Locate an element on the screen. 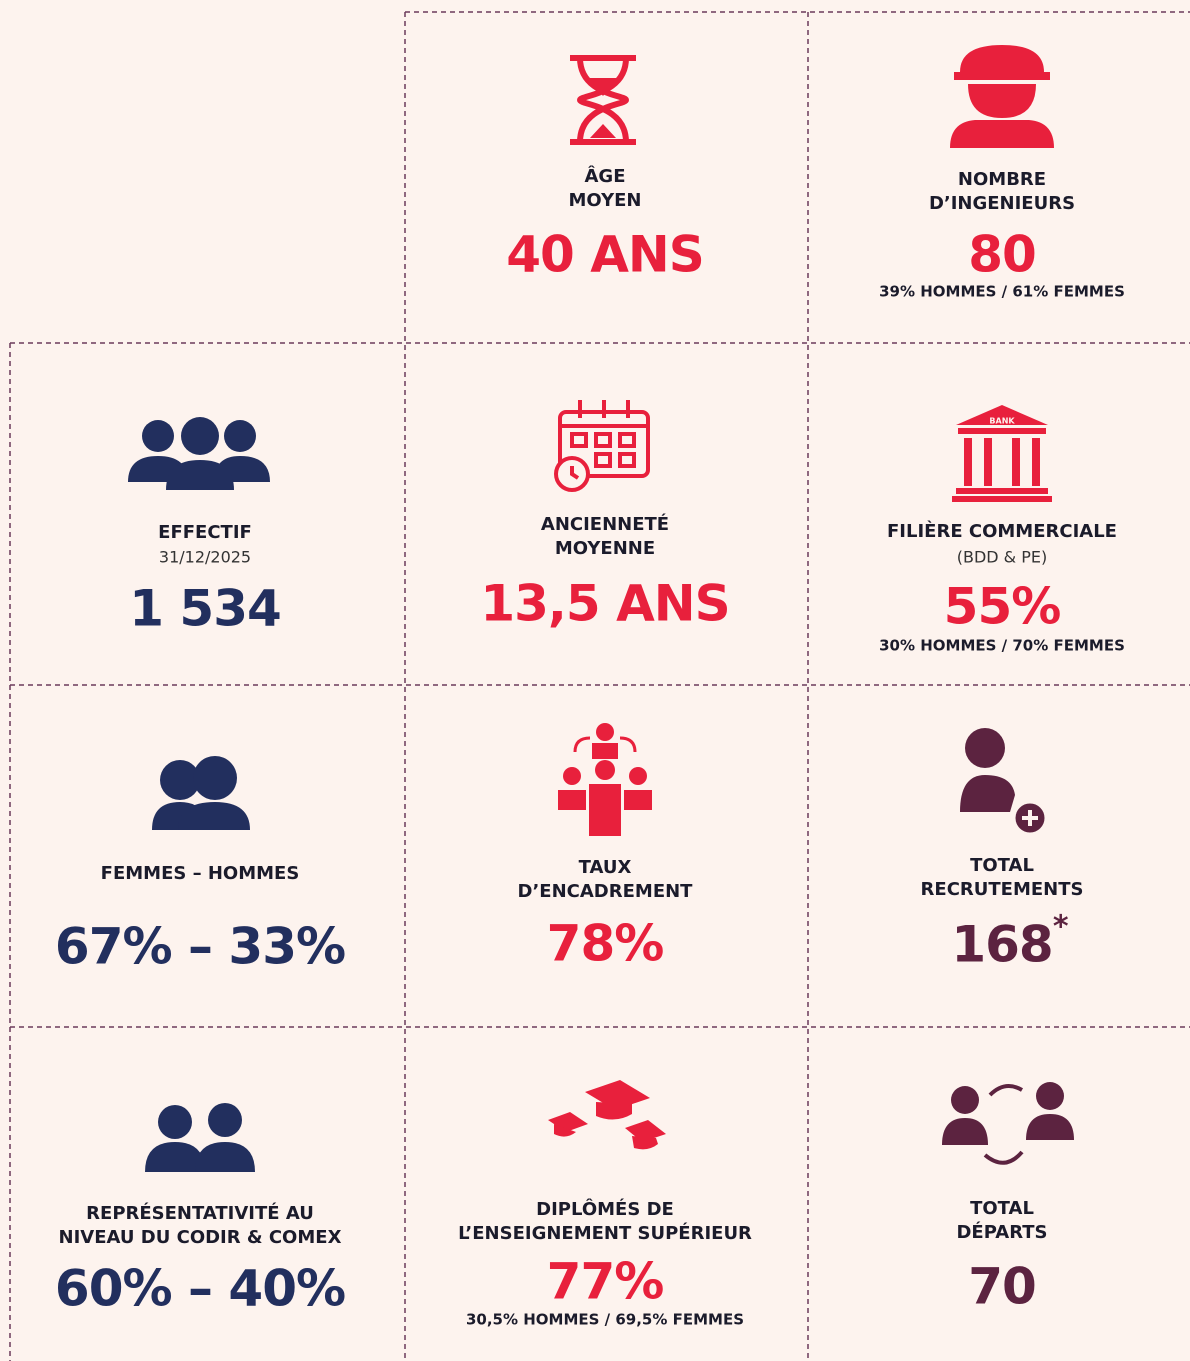  stat-cell: ÂGE MOYEN 40 ANS is located at coordinates (605, 224).